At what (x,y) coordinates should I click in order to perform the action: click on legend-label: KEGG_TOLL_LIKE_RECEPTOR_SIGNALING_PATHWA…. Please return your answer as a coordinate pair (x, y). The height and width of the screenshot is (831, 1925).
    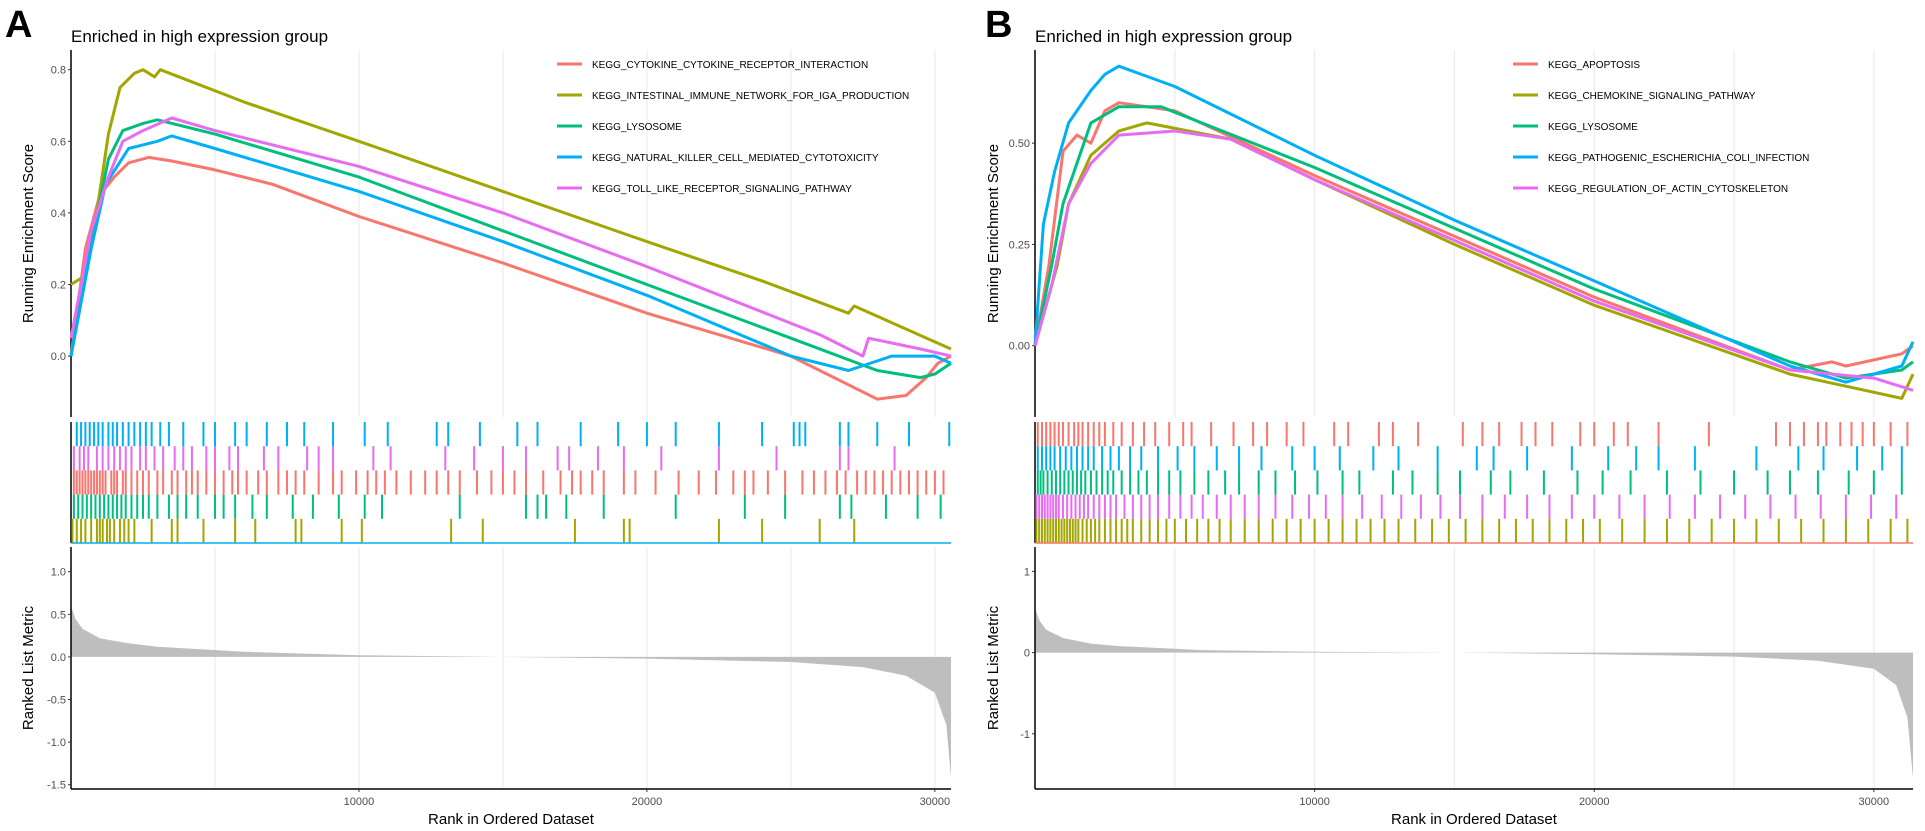
    Looking at the image, I should click on (722, 189).